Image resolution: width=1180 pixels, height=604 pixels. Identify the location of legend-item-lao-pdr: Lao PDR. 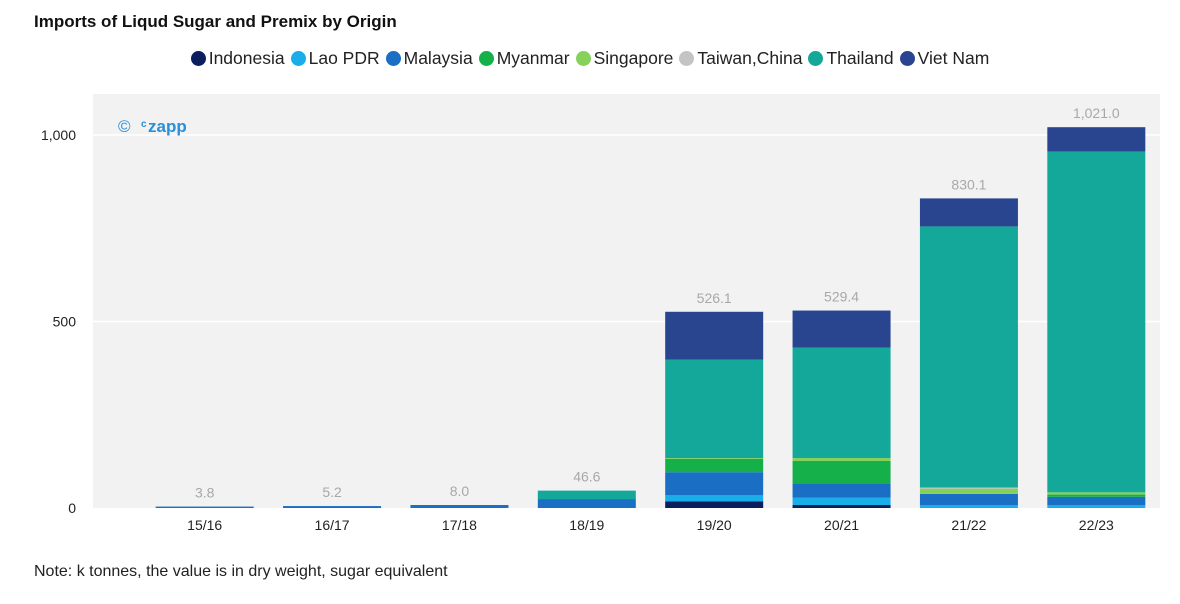
(335, 58).